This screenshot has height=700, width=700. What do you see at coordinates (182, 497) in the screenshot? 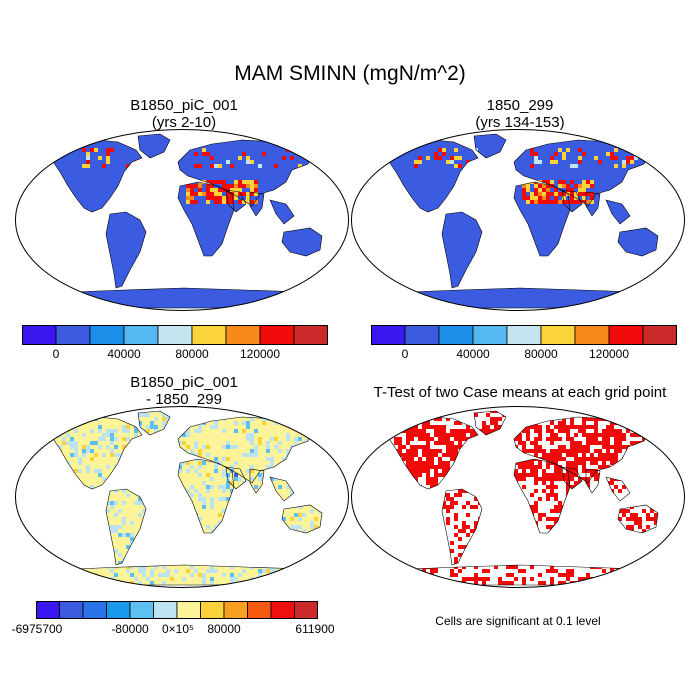
I see `map-border` at bounding box center [182, 497].